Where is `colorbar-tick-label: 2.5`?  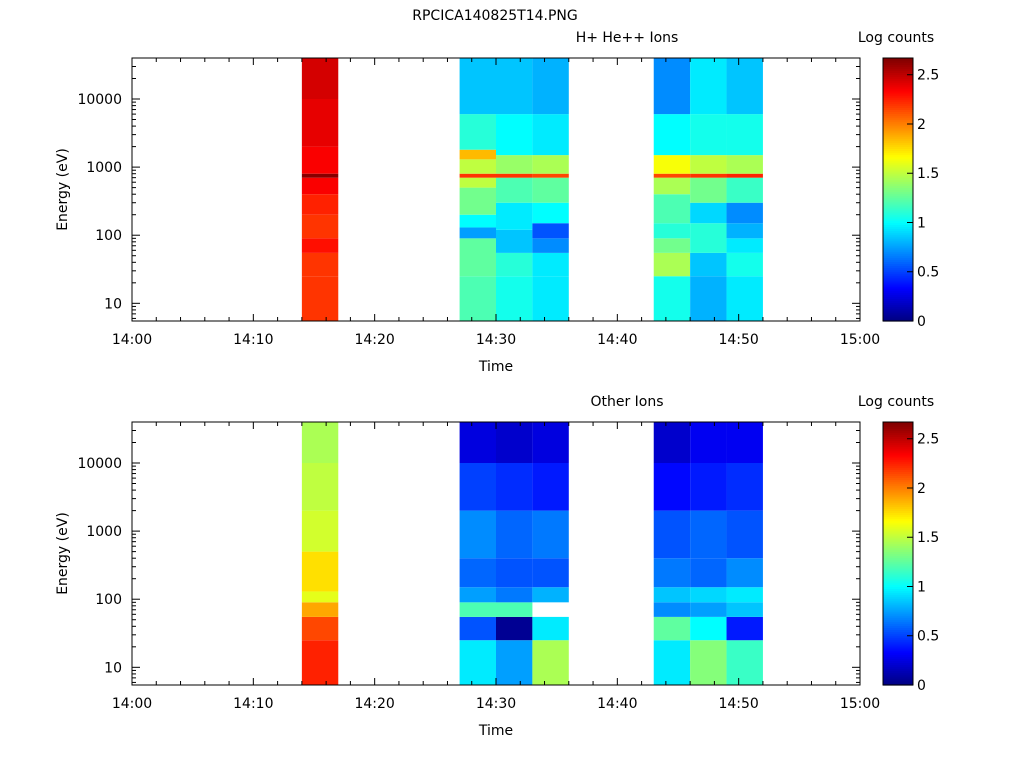 colorbar-tick-label: 2.5 is located at coordinates (928, 440).